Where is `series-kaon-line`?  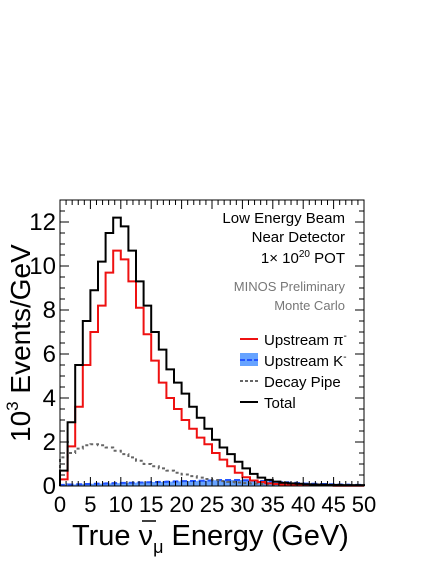
series-kaon-line is located at coordinates (212, 482).